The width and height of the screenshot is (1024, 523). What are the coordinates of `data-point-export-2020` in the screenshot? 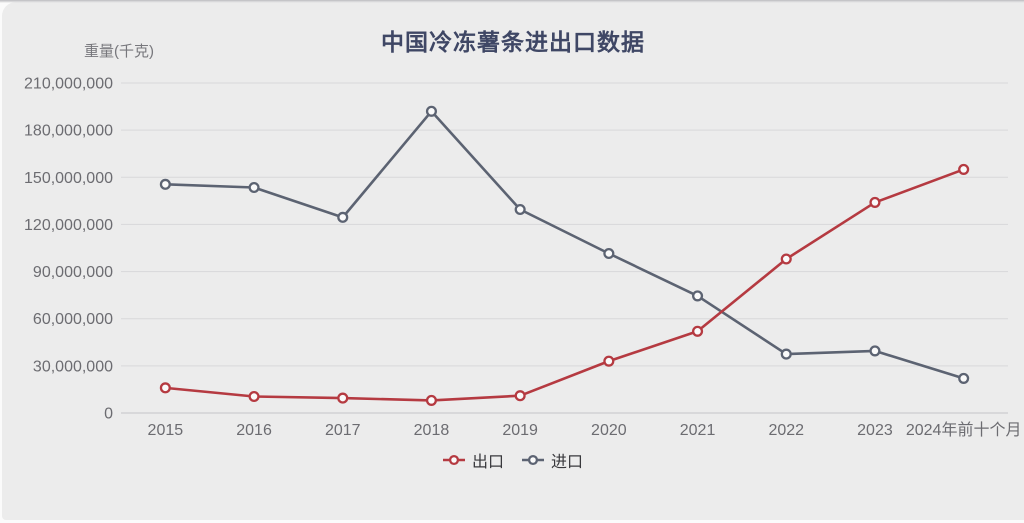 It's located at (609, 361).